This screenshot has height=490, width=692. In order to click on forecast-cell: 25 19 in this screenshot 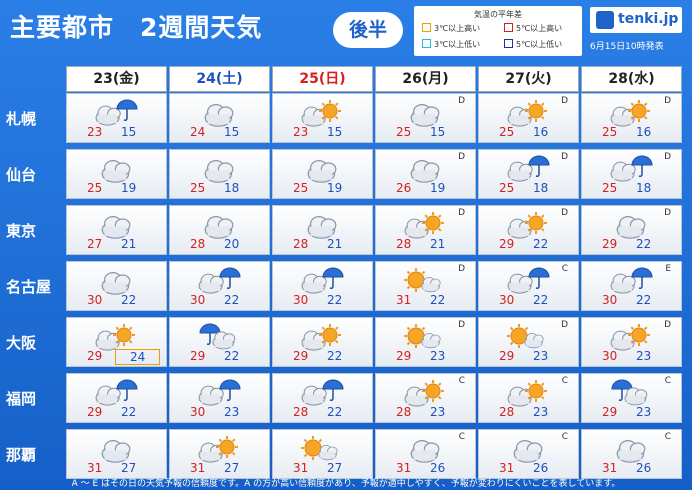, I will do `click(116, 174)`.